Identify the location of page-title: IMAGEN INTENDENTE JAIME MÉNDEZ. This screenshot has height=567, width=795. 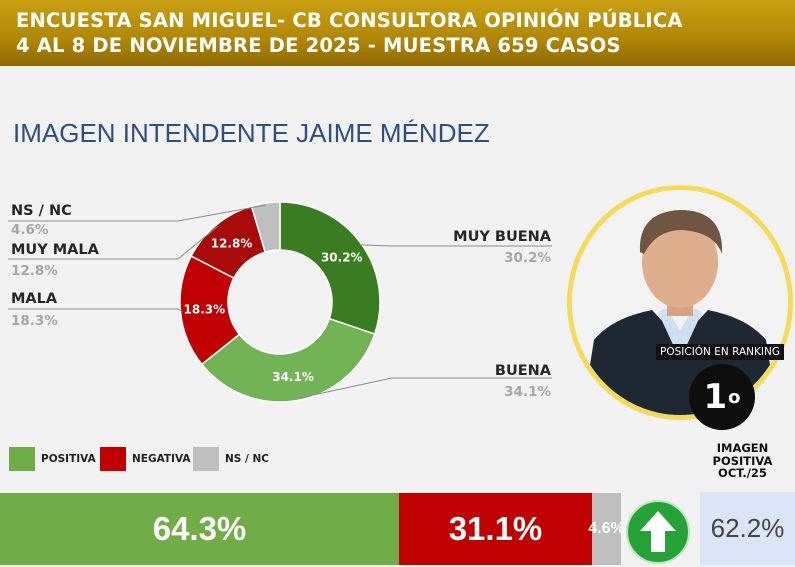
(251, 133).